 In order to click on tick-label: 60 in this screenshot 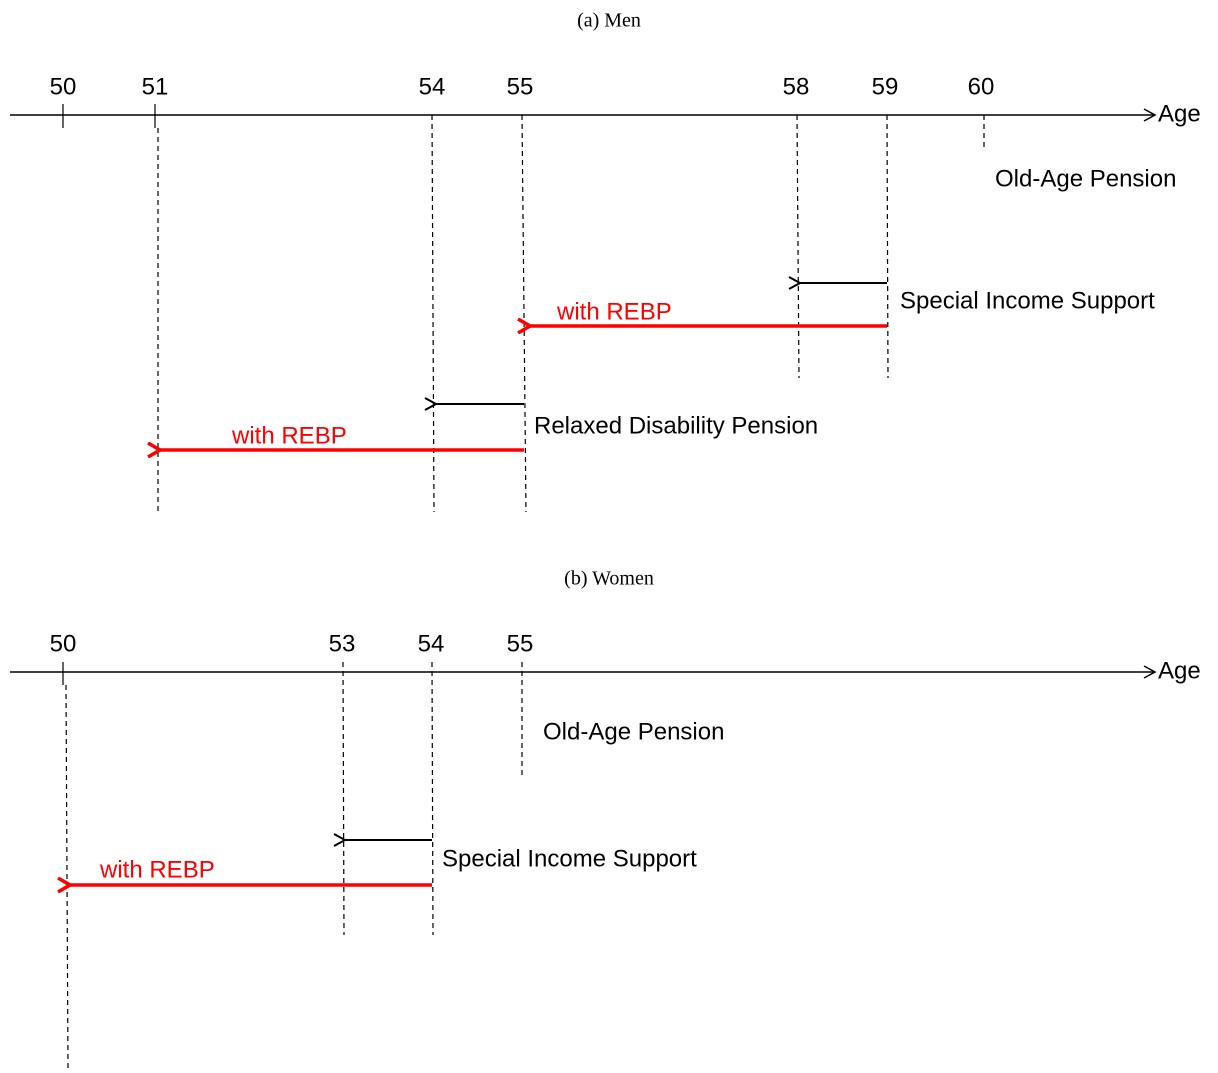, I will do `click(981, 86)`.